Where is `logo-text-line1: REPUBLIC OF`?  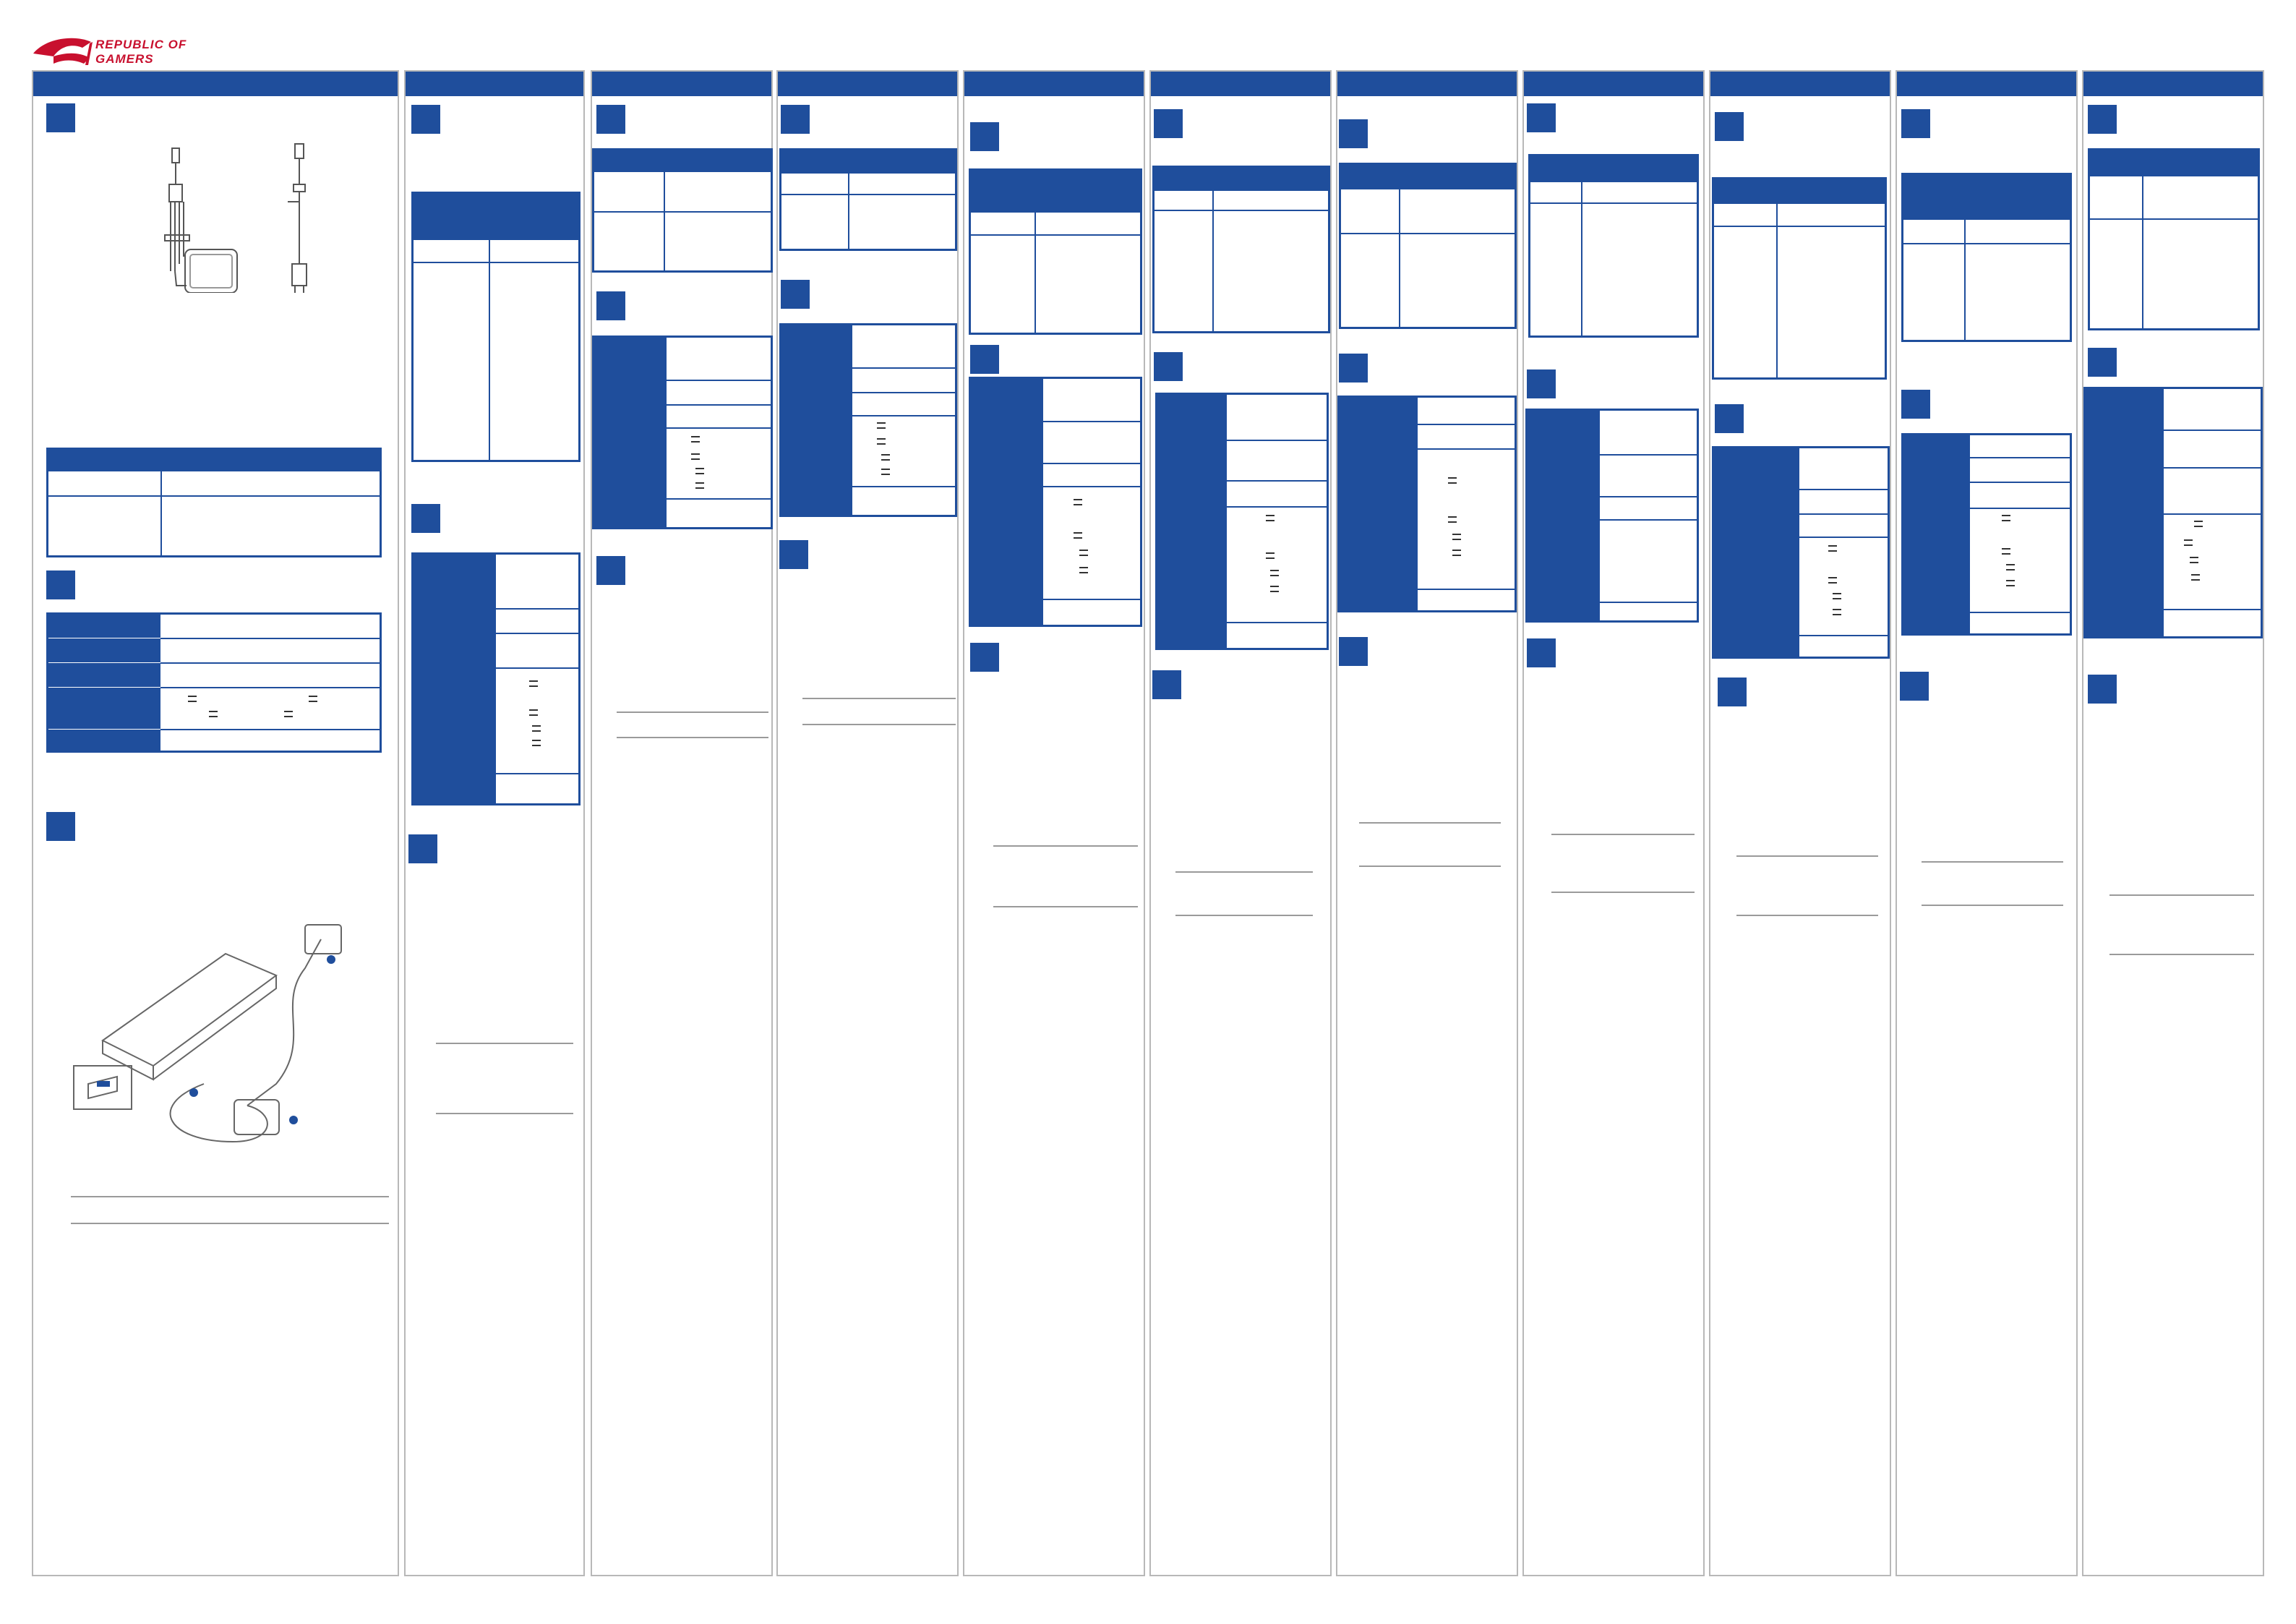
logo-text-line1: REPUBLIC OF is located at coordinates (141, 44).